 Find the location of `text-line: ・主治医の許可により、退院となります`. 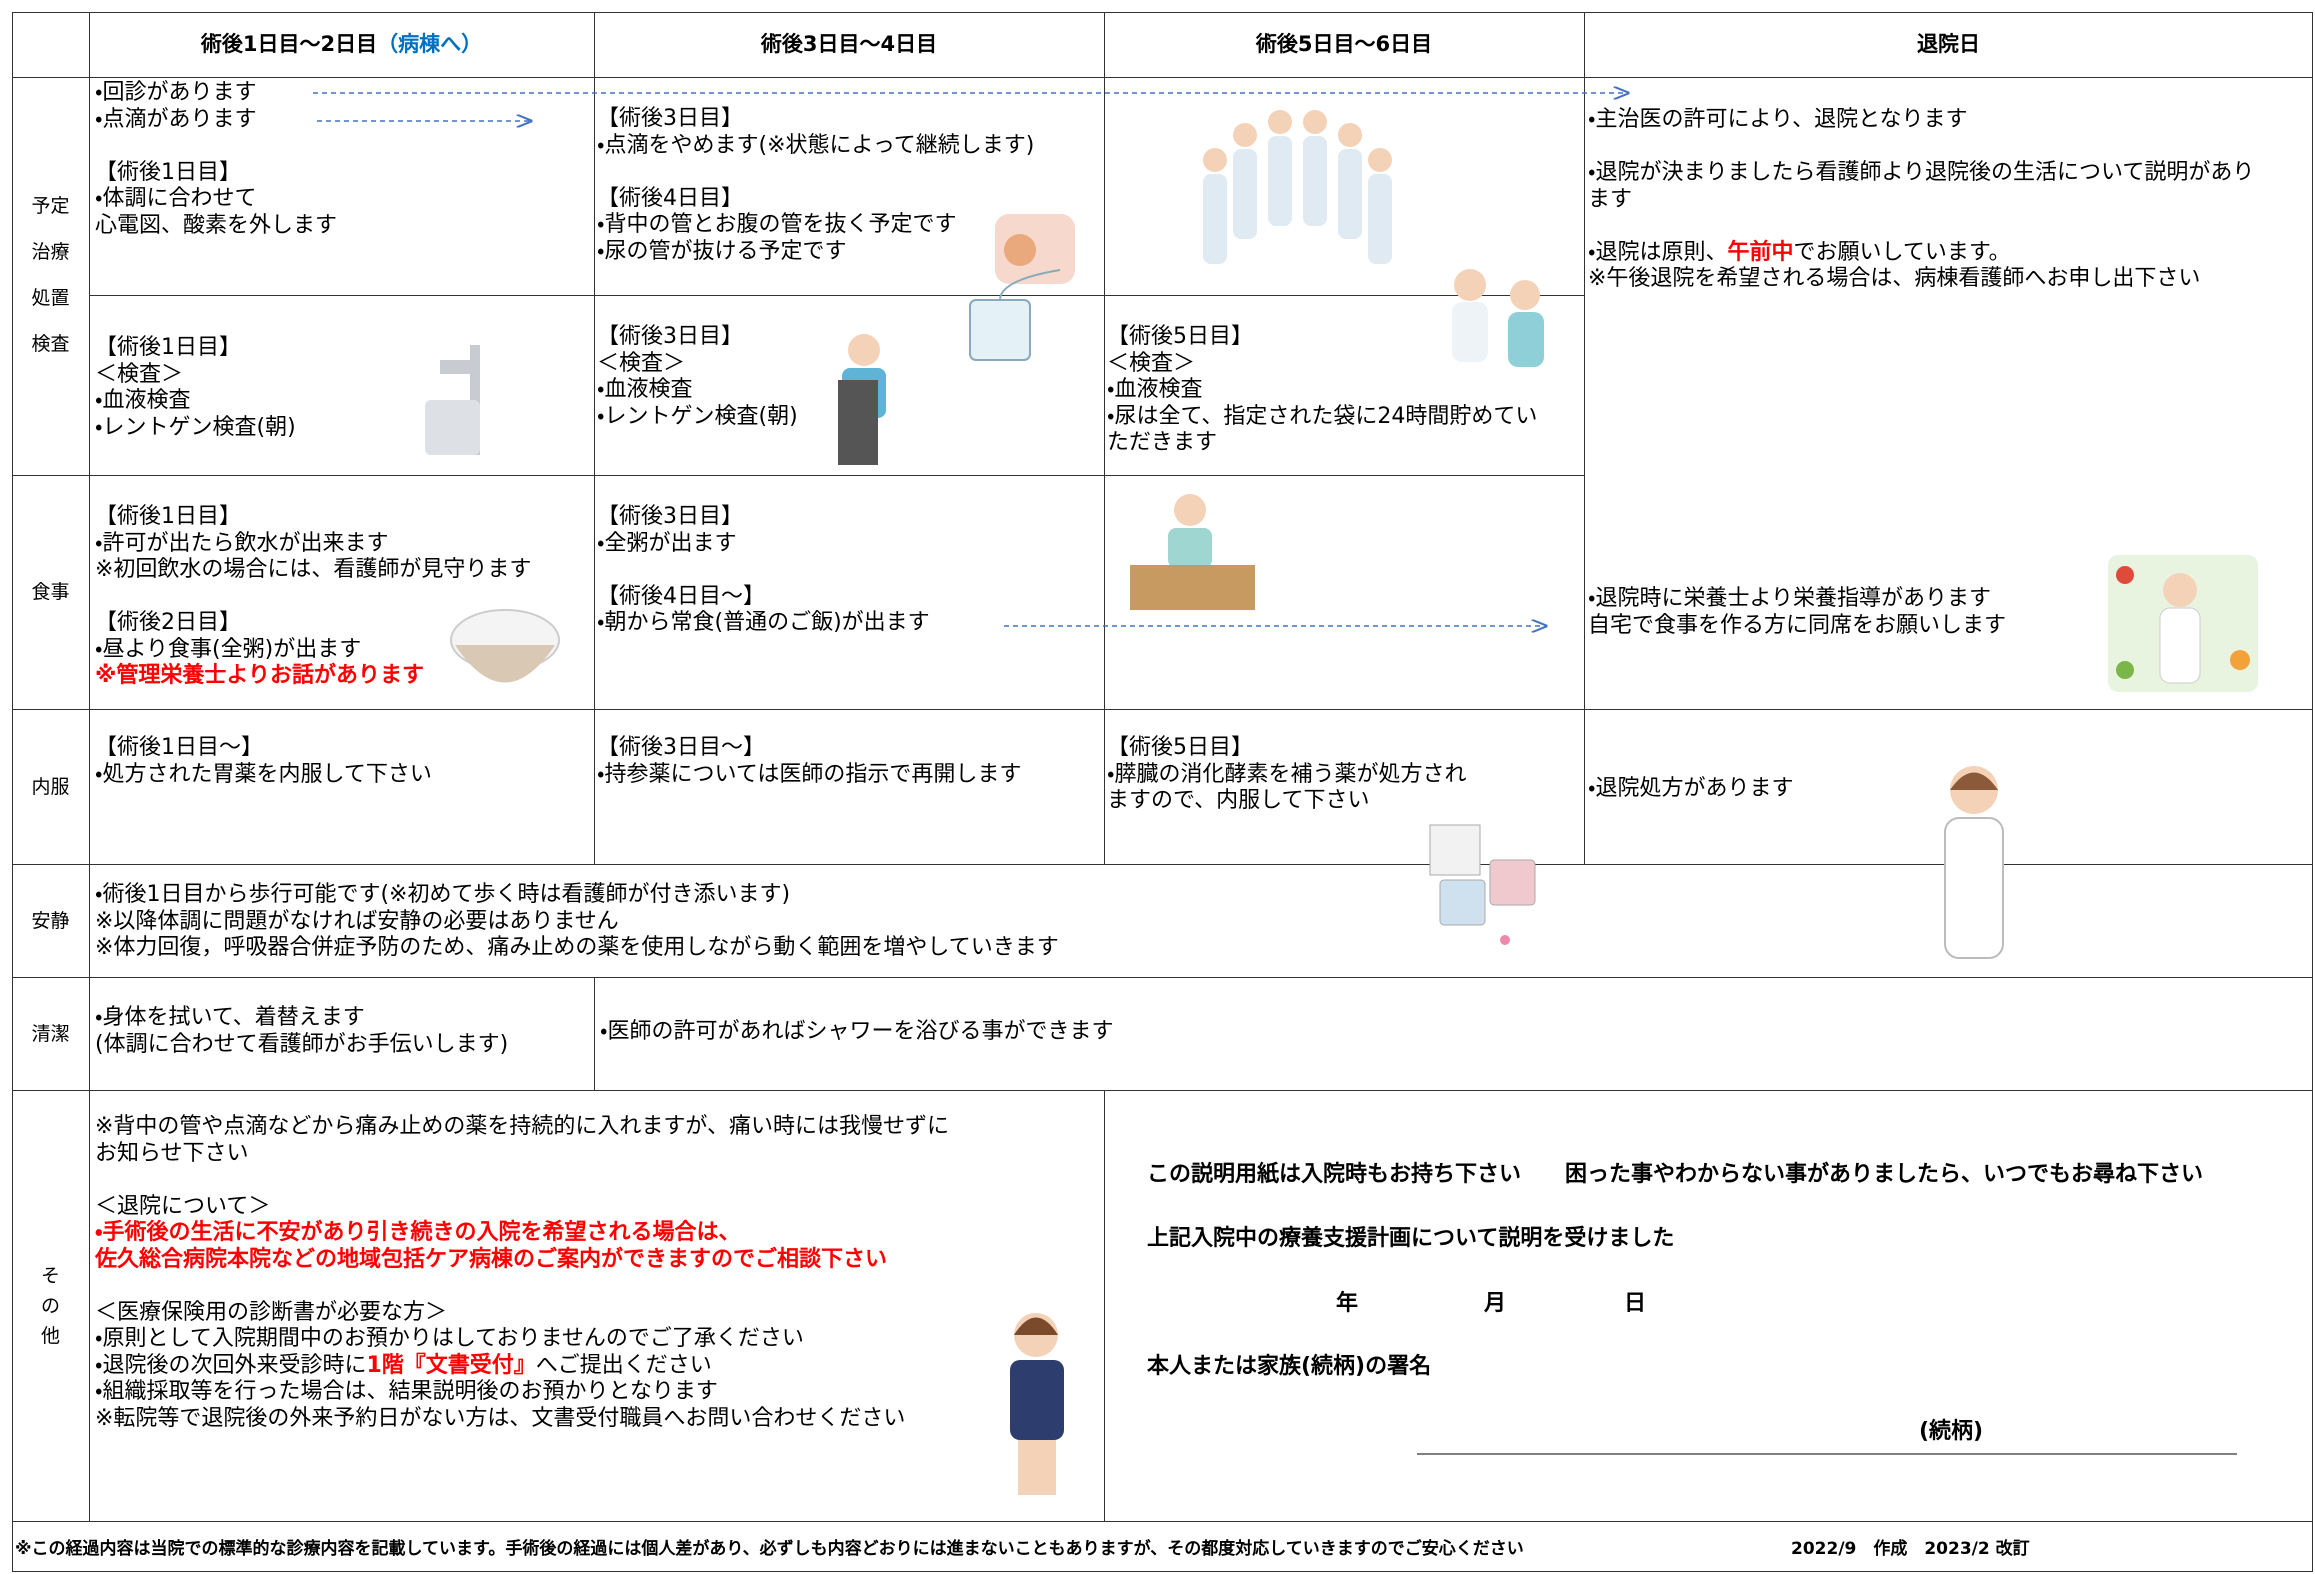

text-line: ・主治医の許可により、退院となります is located at coordinates (1778, 119).